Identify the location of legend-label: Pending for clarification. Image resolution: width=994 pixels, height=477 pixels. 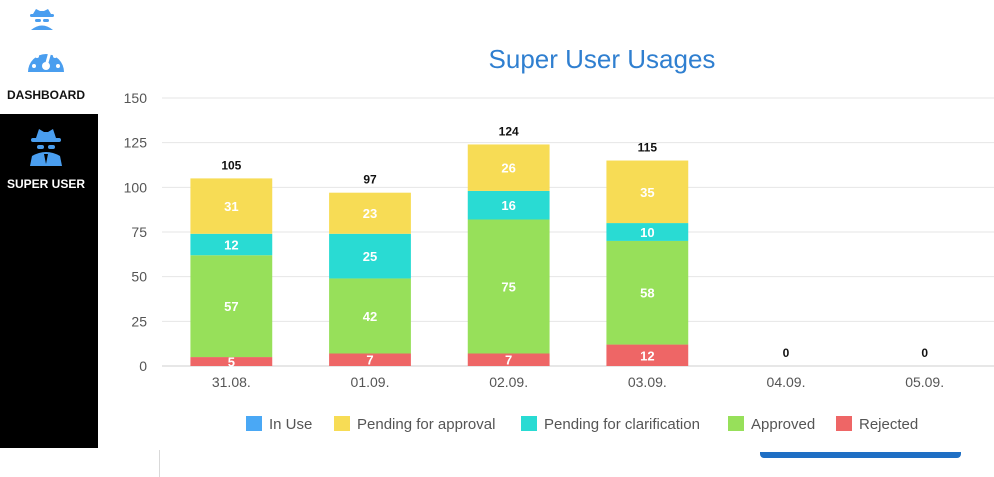
(622, 424).